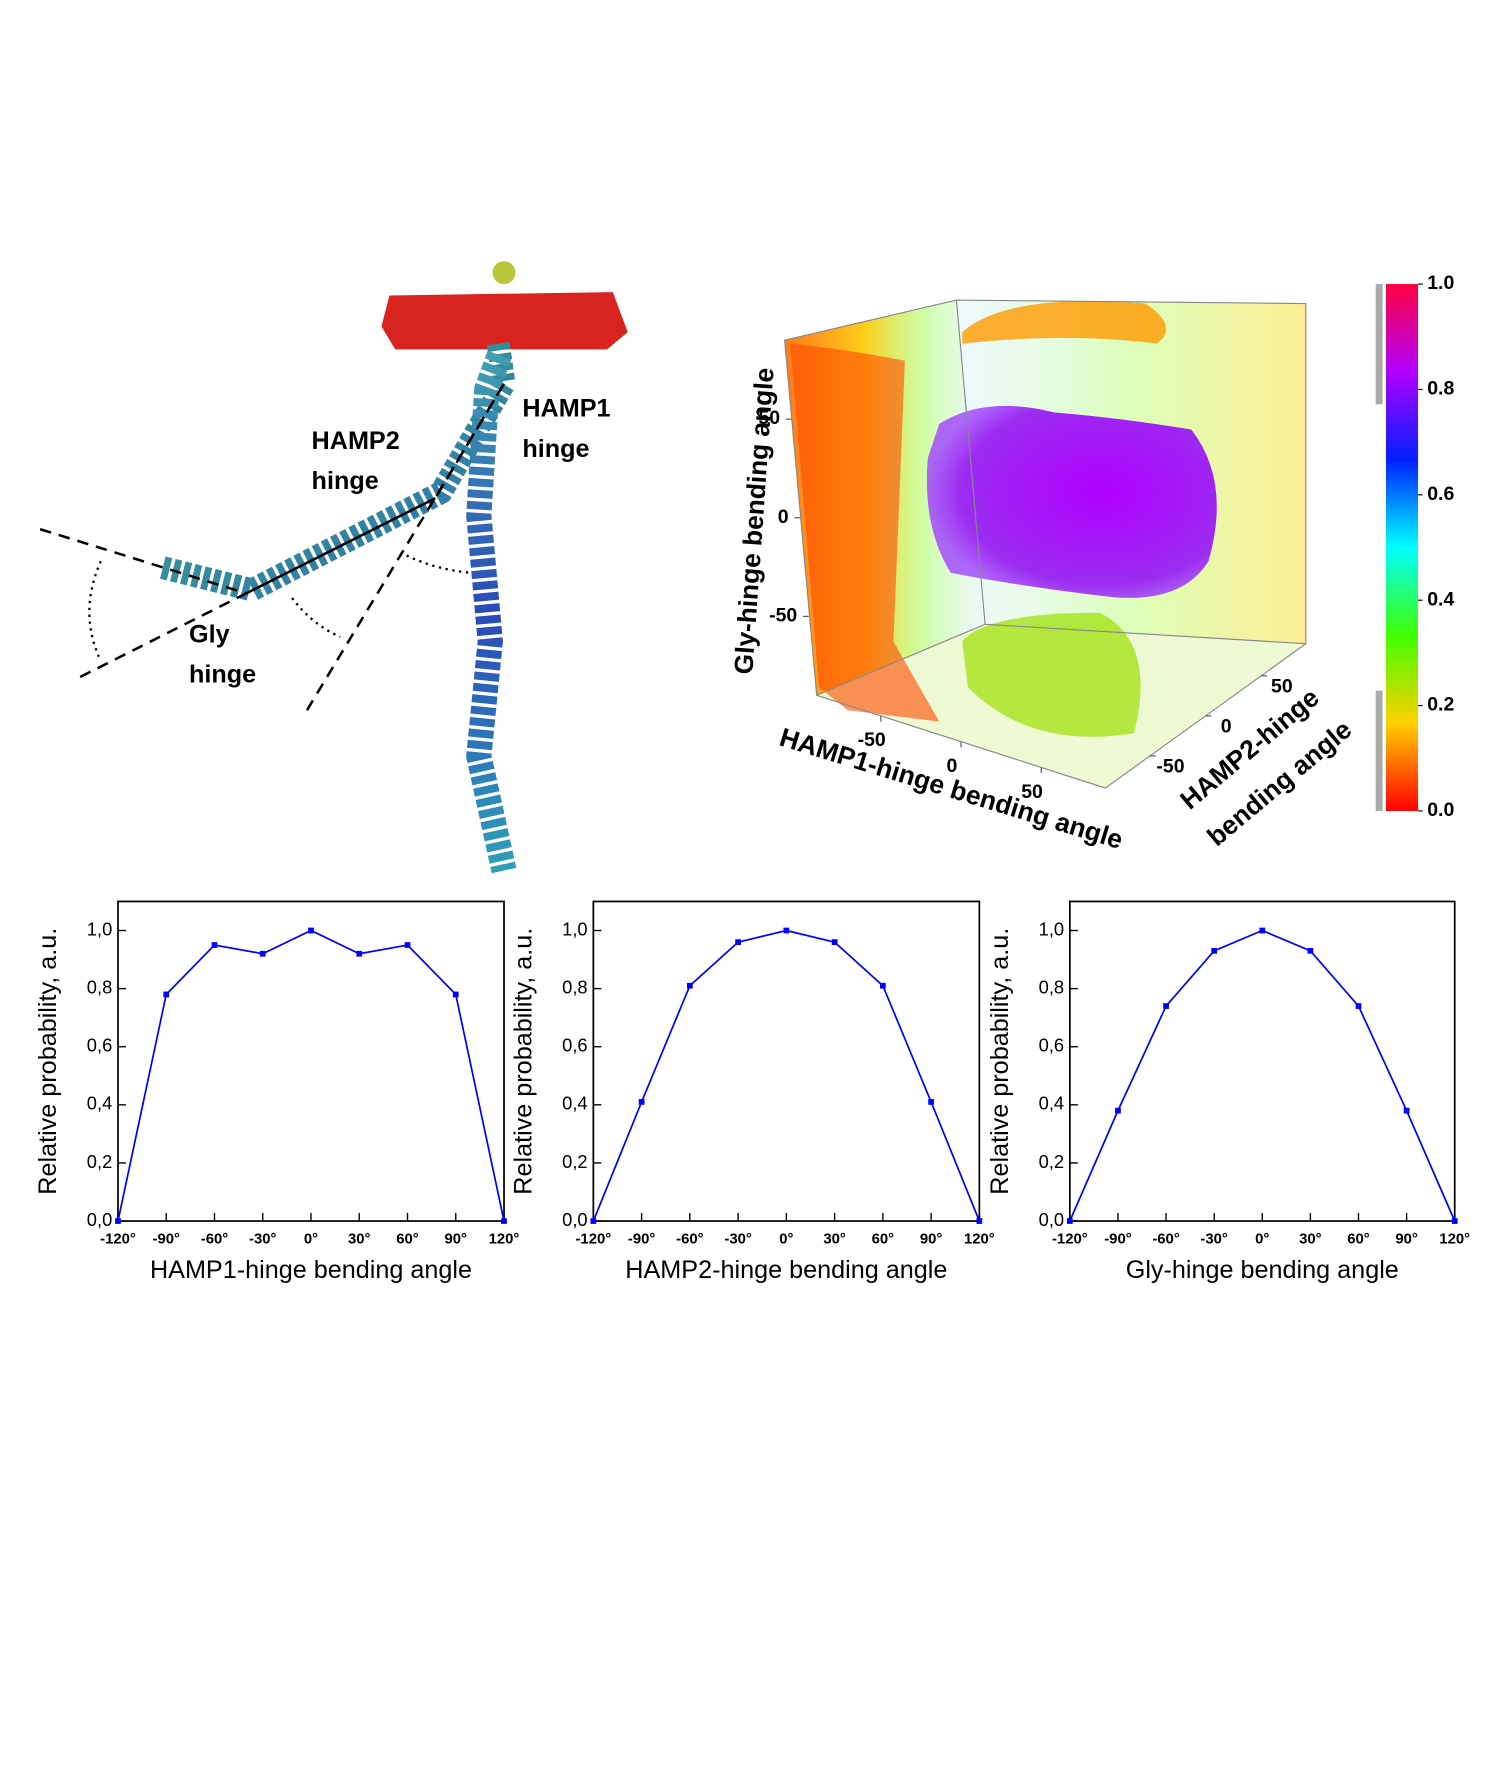 Image resolution: width=1512 pixels, height=1780 pixels. Describe the element at coordinates (311, 1270) in the screenshot. I see `x-axis-label: HAMP1-hinge bending angle` at that location.